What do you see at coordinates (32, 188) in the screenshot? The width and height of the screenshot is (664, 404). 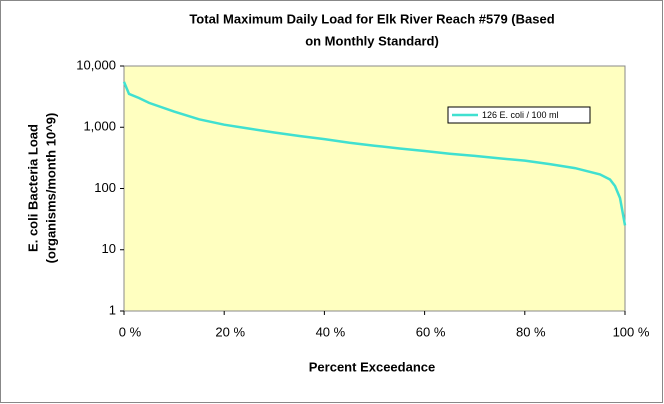 I see `y-axis-label: E. coli Bacteria Load` at bounding box center [32, 188].